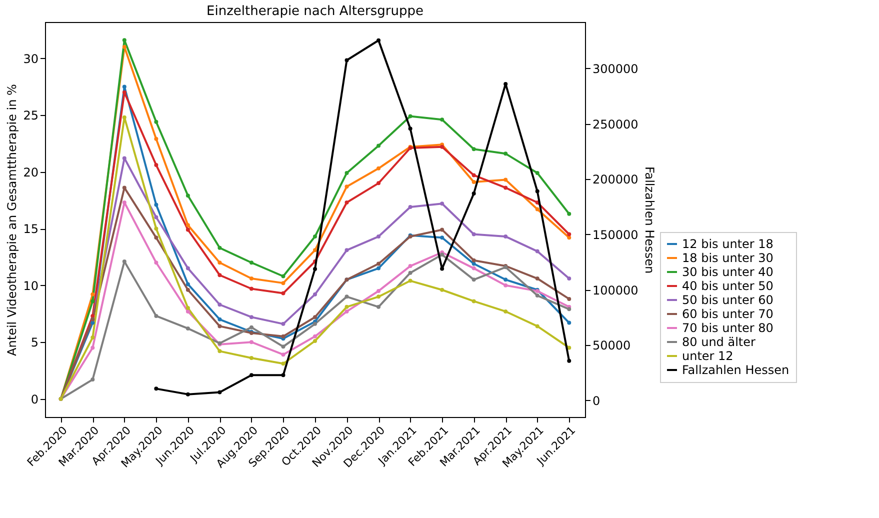  I want to click on y2-tick-label: 250000, so click(615, 124).